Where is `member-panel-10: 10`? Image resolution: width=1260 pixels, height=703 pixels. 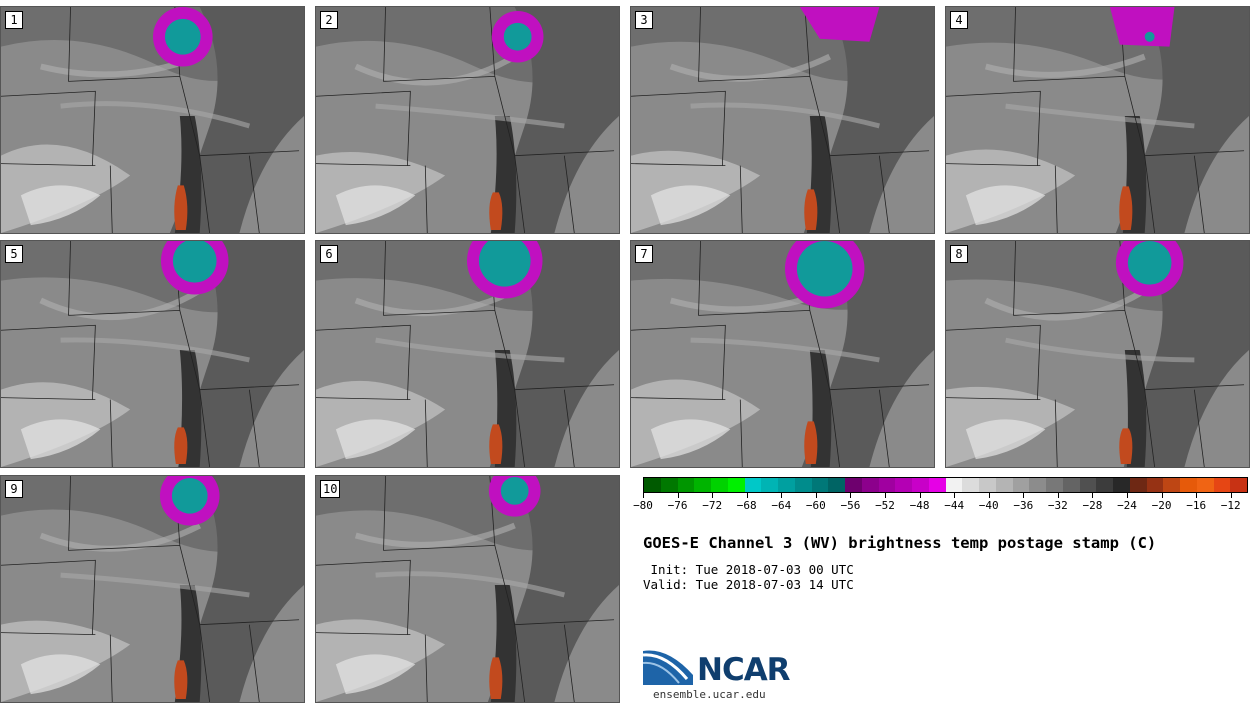 member-panel-10: 10 is located at coordinates (467, 589).